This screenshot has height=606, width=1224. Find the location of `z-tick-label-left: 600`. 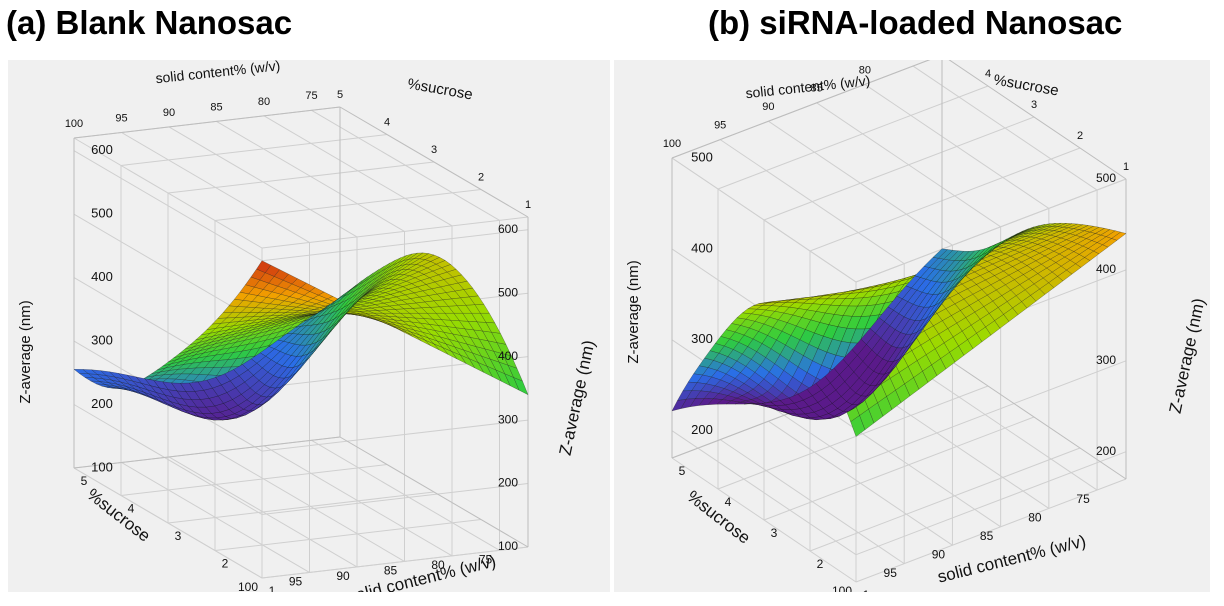

z-tick-label-left: 600 is located at coordinates (508, 229).